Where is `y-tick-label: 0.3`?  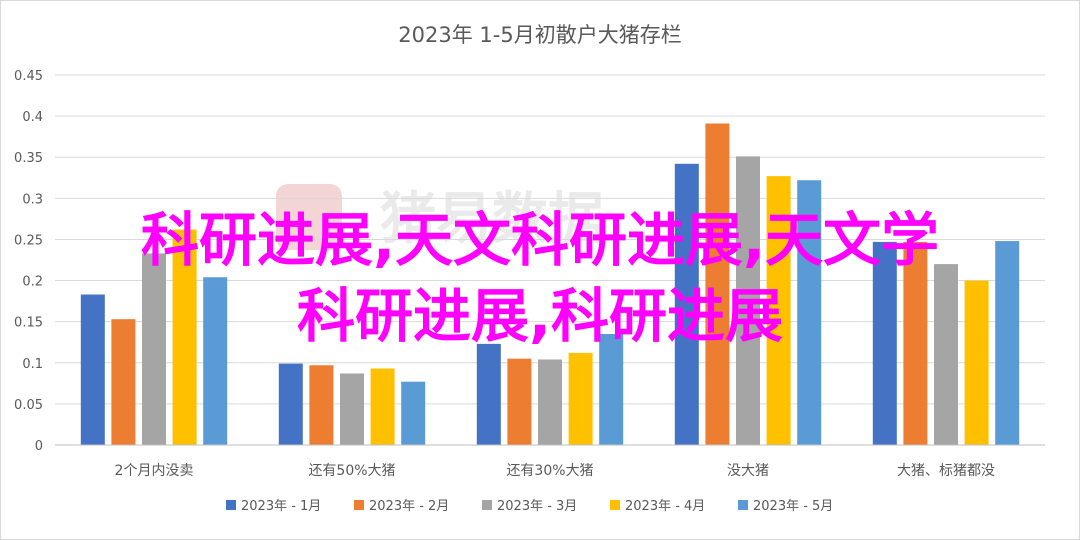
y-tick-label: 0.3 is located at coordinates (32, 199).